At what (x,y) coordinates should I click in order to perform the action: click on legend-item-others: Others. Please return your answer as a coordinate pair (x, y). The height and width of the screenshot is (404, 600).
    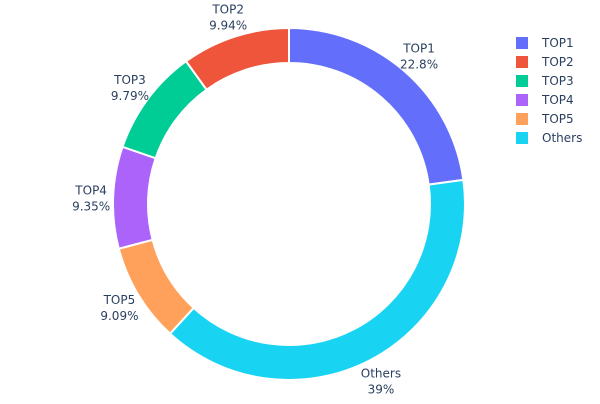
    Looking at the image, I should click on (549, 138).